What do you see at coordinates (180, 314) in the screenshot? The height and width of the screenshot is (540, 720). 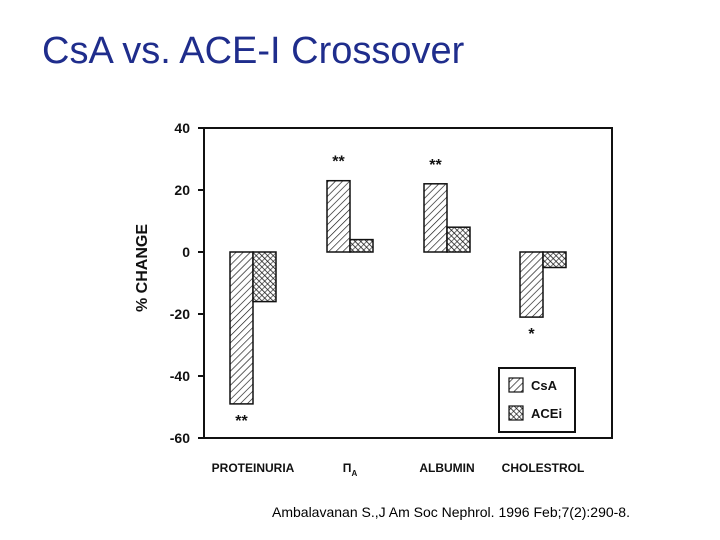 I see `y-tick-label: -20` at bounding box center [180, 314].